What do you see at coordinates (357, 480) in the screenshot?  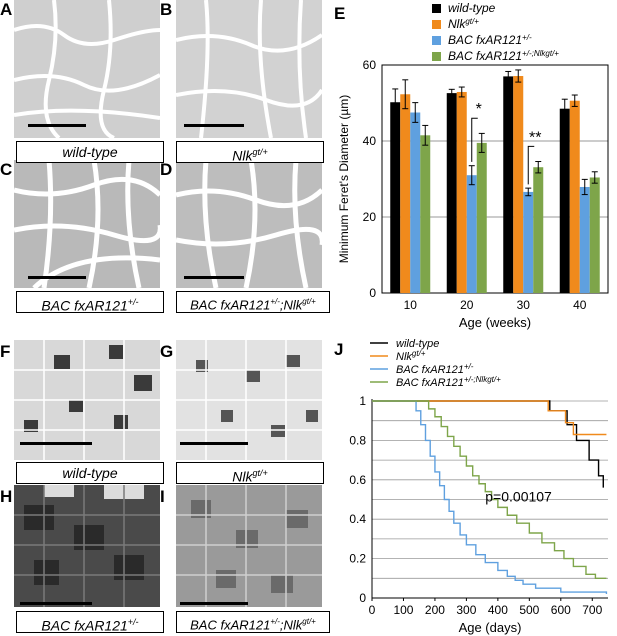 I see `y-tick-label: 0.6` at bounding box center [357, 480].